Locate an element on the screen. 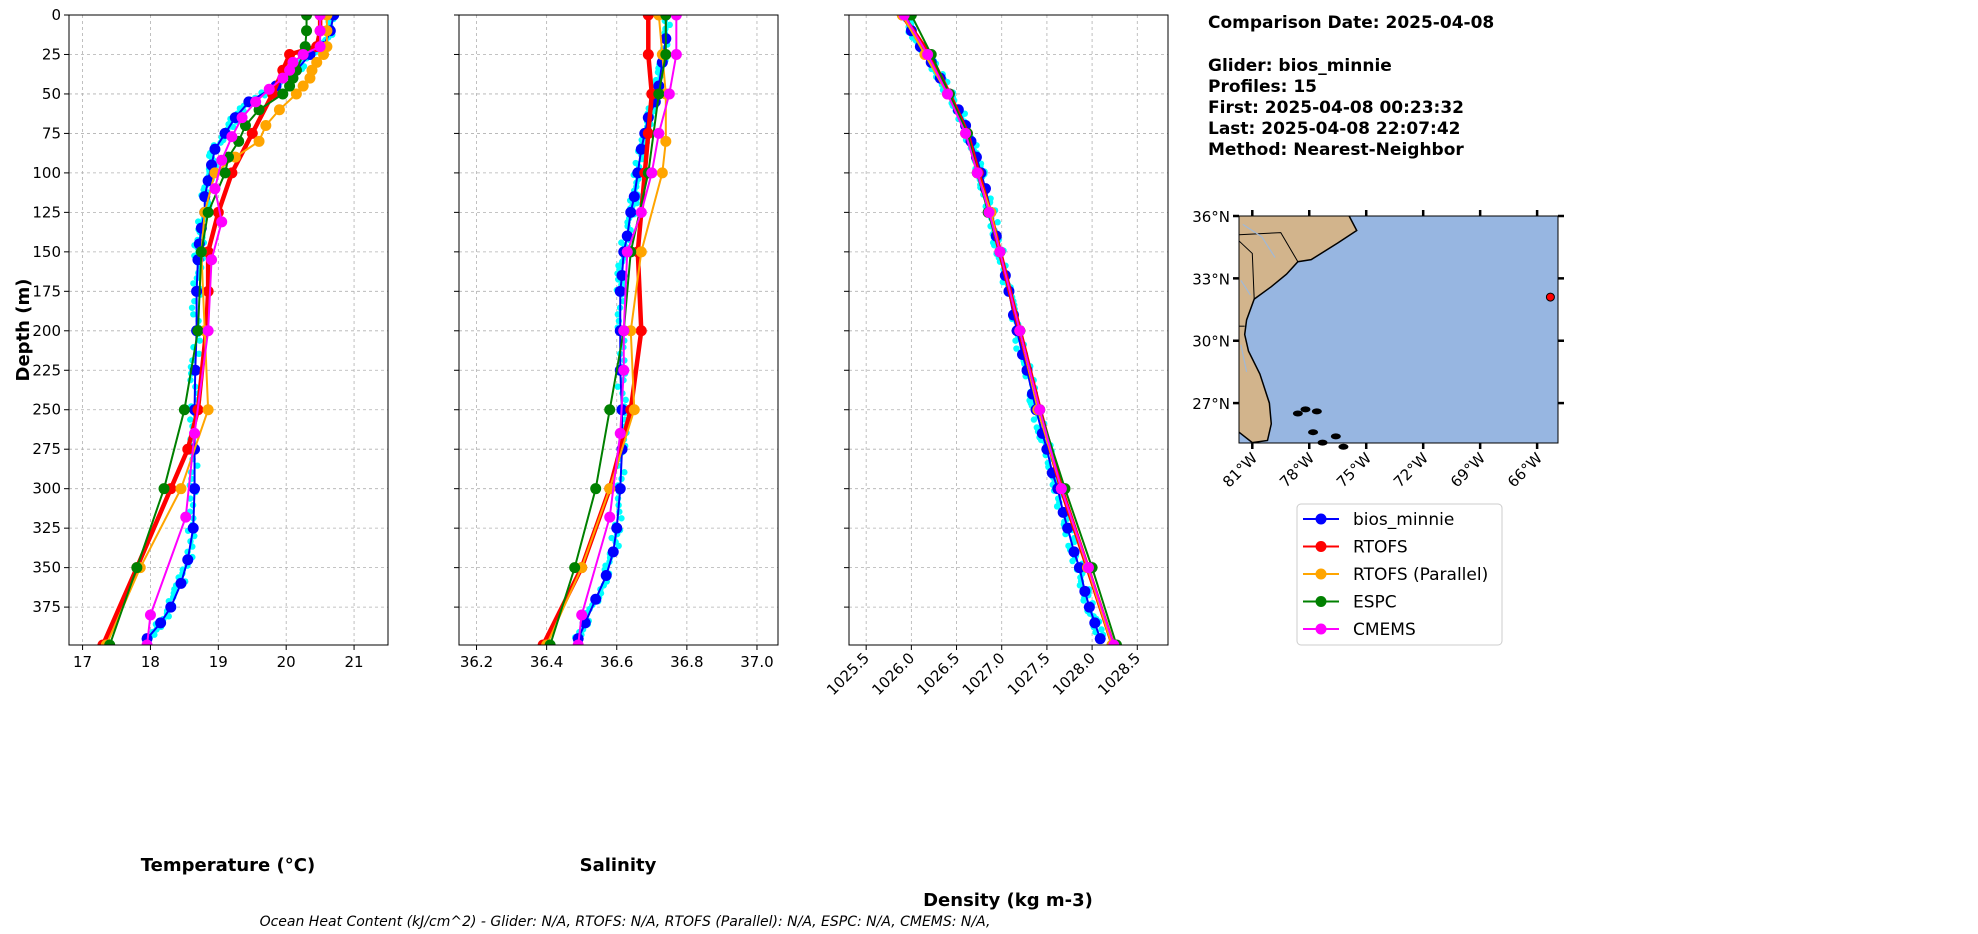 The width and height of the screenshot is (1978, 934). lon-tick-label: 66°W is located at coordinates (1525, 470).